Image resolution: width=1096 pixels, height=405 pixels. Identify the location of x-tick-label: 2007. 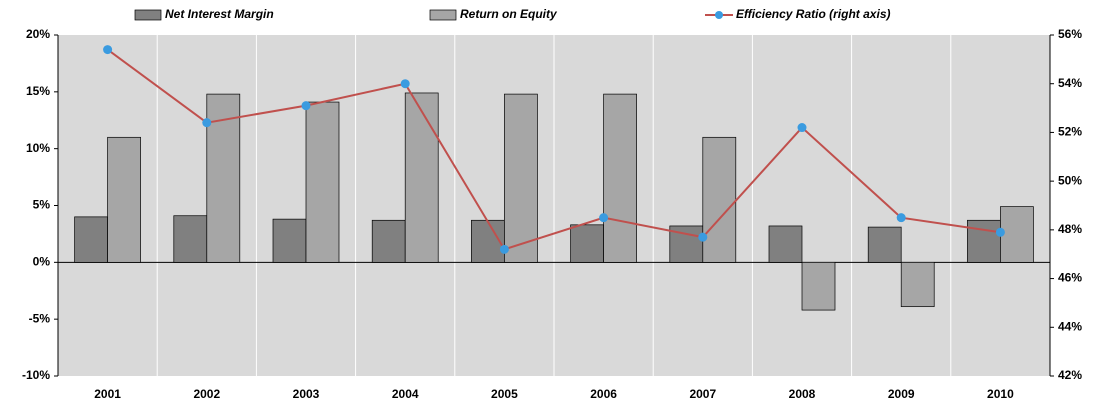
(702, 394).